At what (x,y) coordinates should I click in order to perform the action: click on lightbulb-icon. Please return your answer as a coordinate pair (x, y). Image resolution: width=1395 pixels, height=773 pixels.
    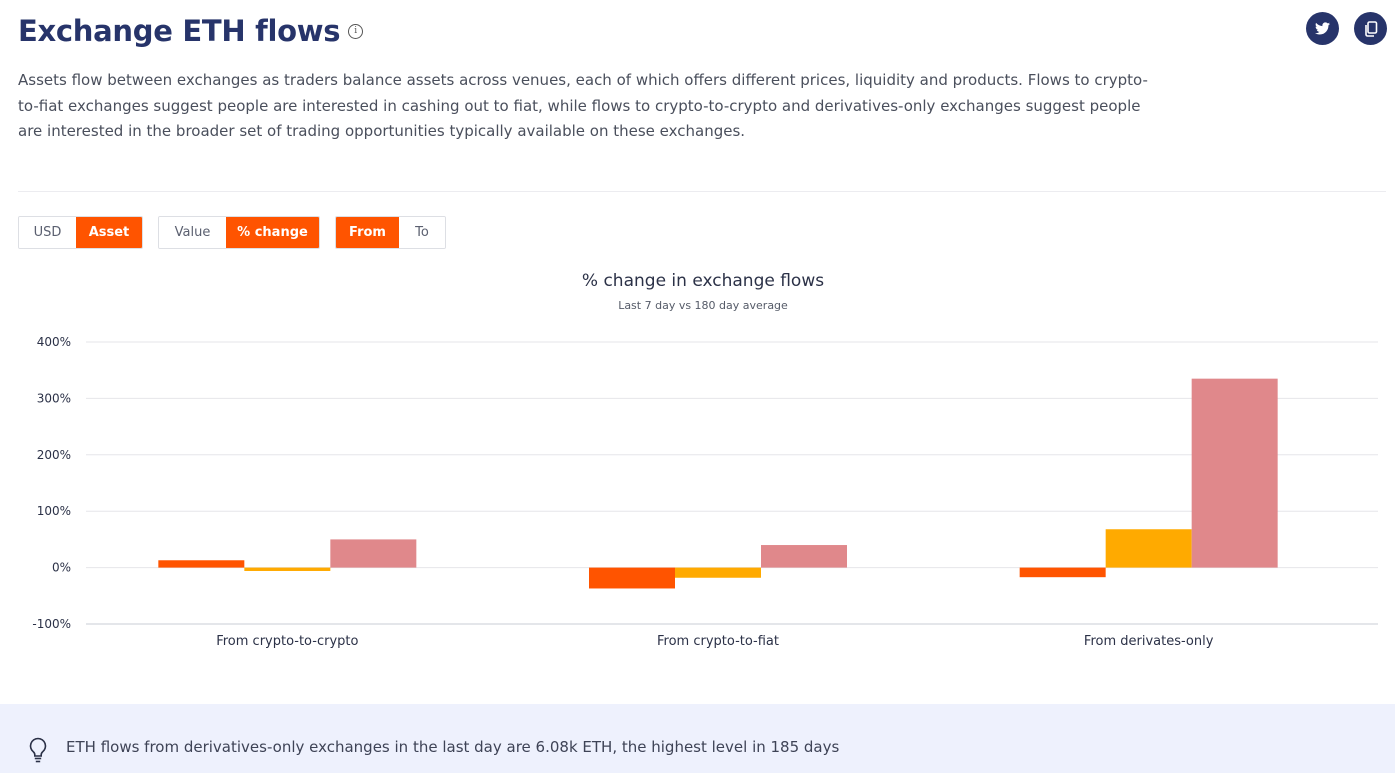
    Looking at the image, I should click on (38, 750).